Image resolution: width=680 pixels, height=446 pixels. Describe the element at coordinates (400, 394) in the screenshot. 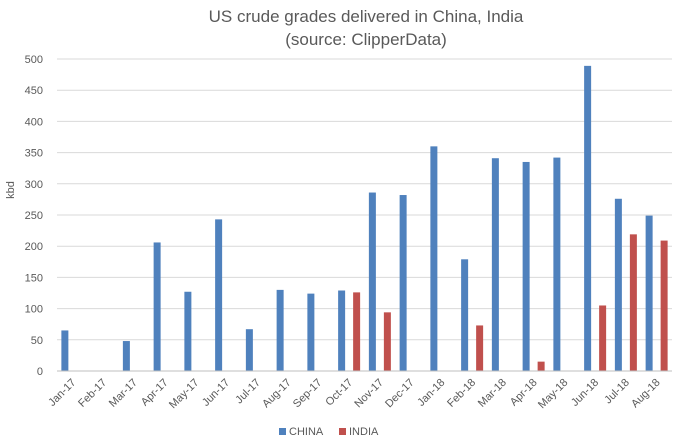

I see `x-tick-label: Dec-17` at that location.